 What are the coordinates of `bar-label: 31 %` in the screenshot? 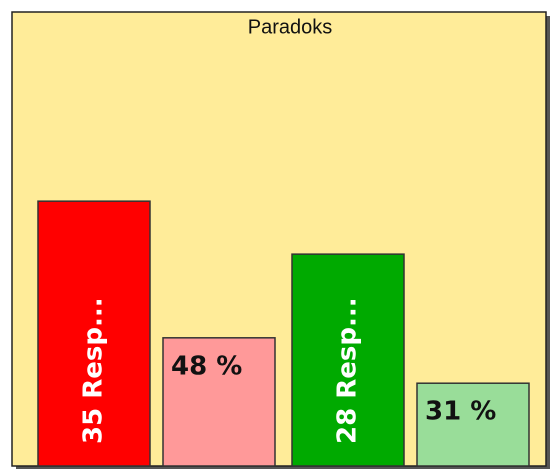 It's located at (460, 412).